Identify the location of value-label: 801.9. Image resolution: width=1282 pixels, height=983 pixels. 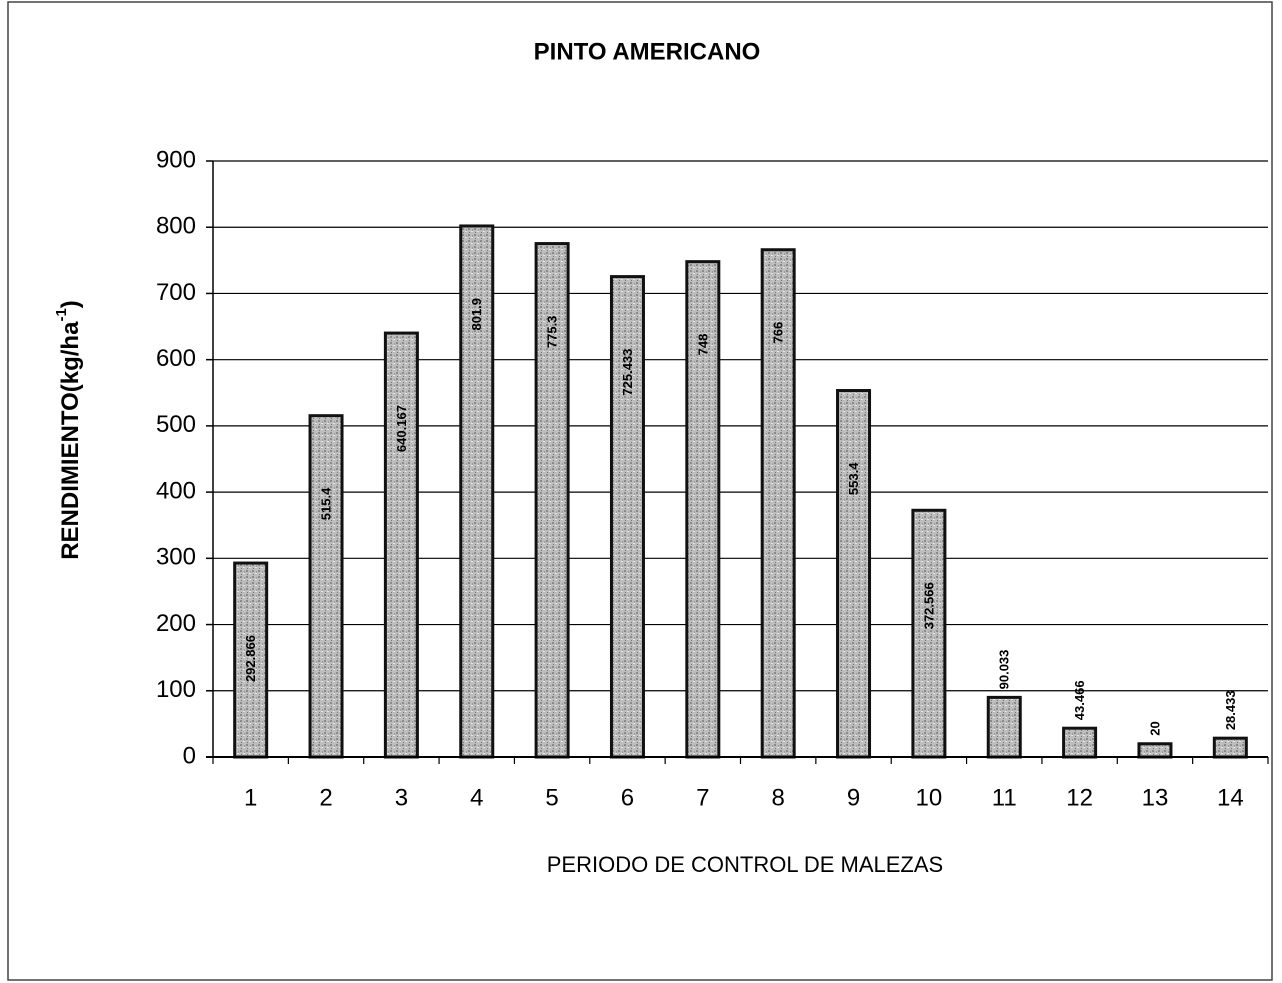
(476, 314).